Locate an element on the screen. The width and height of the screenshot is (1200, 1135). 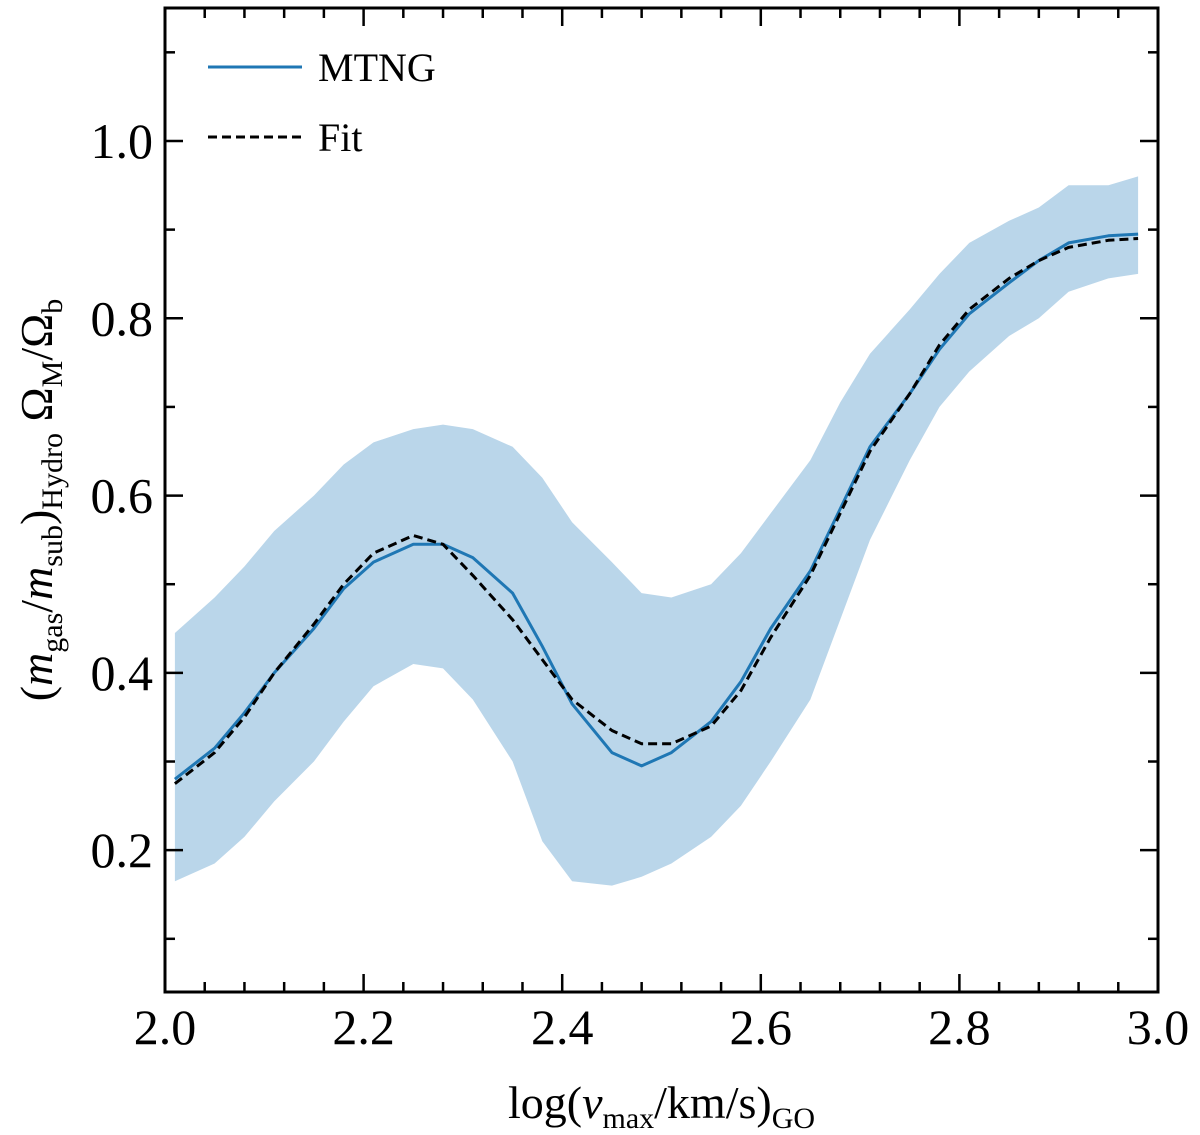
legend-label-fit: Fit is located at coordinates (340, 137).